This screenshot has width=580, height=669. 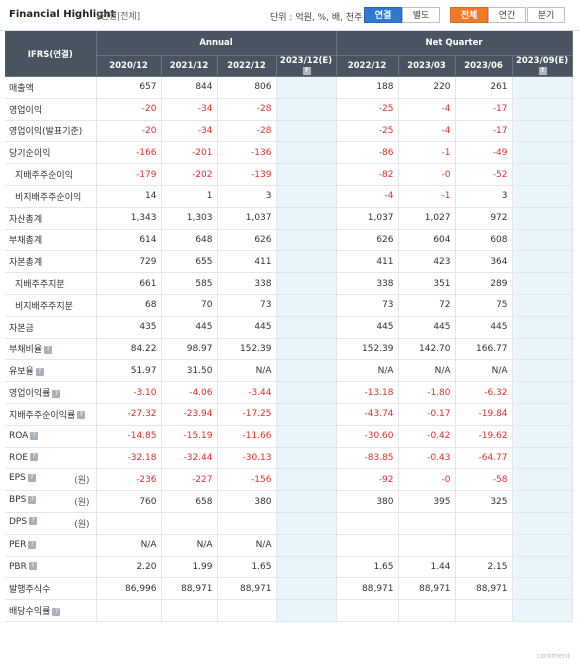 I want to click on table-cell: 1,343, so click(x=129, y=218).